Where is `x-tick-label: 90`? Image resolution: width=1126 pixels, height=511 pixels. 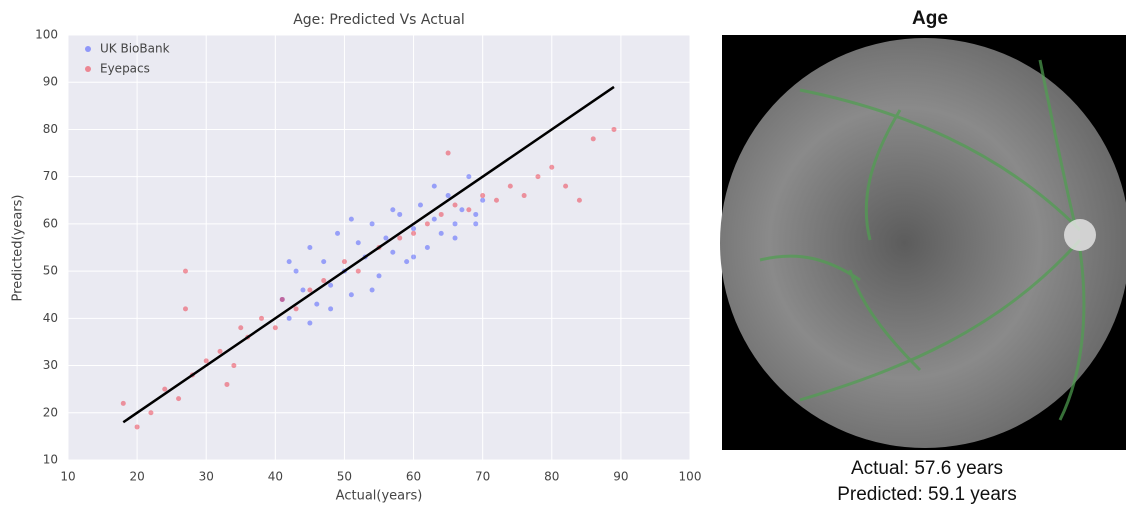 x-tick-label: 90 is located at coordinates (620, 477).